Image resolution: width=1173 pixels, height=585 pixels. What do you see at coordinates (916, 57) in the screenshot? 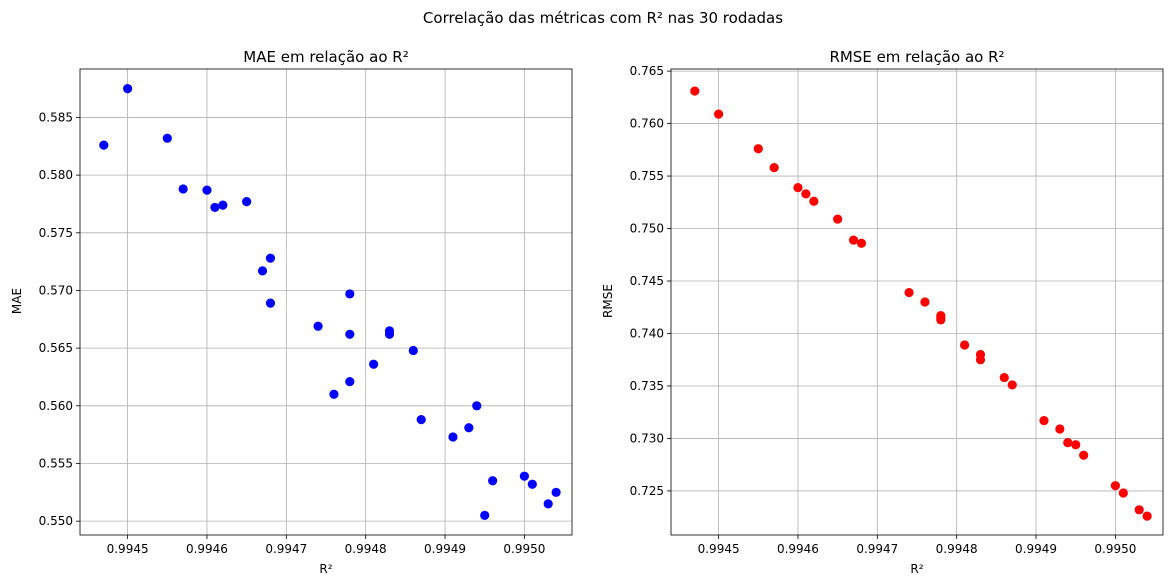
I see `rmse-plot-title: RMSE em relação ao R²` at bounding box center [916, 57].